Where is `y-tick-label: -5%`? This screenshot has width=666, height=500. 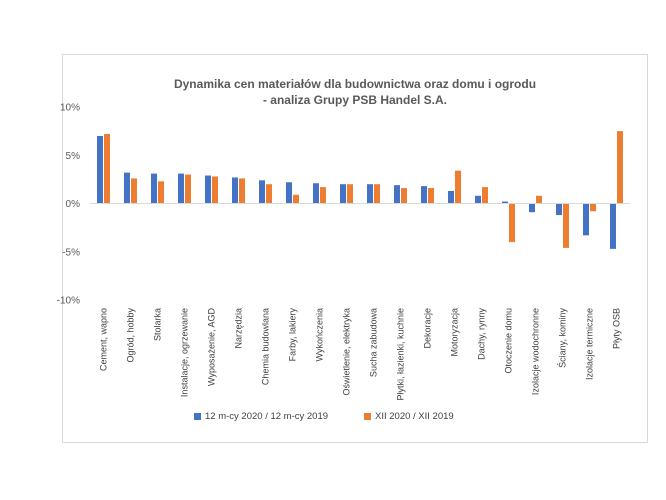 y-tick-label: -5% is located at coordinates (71, 252).